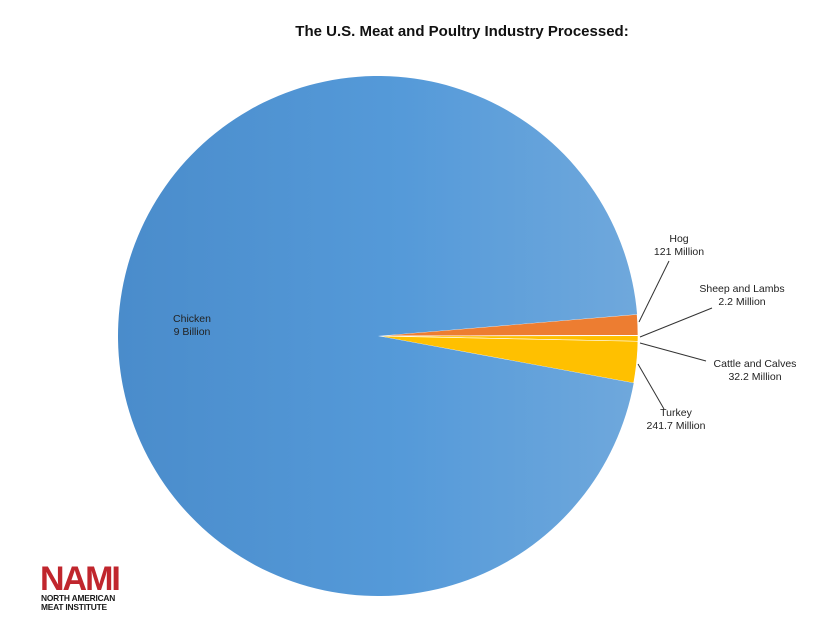 This screenshot has width=817, height=621. Describe the element at coordinates (676, 426) in the screenshot. I see `label-value-turkey: 241.7 Million` at that location.